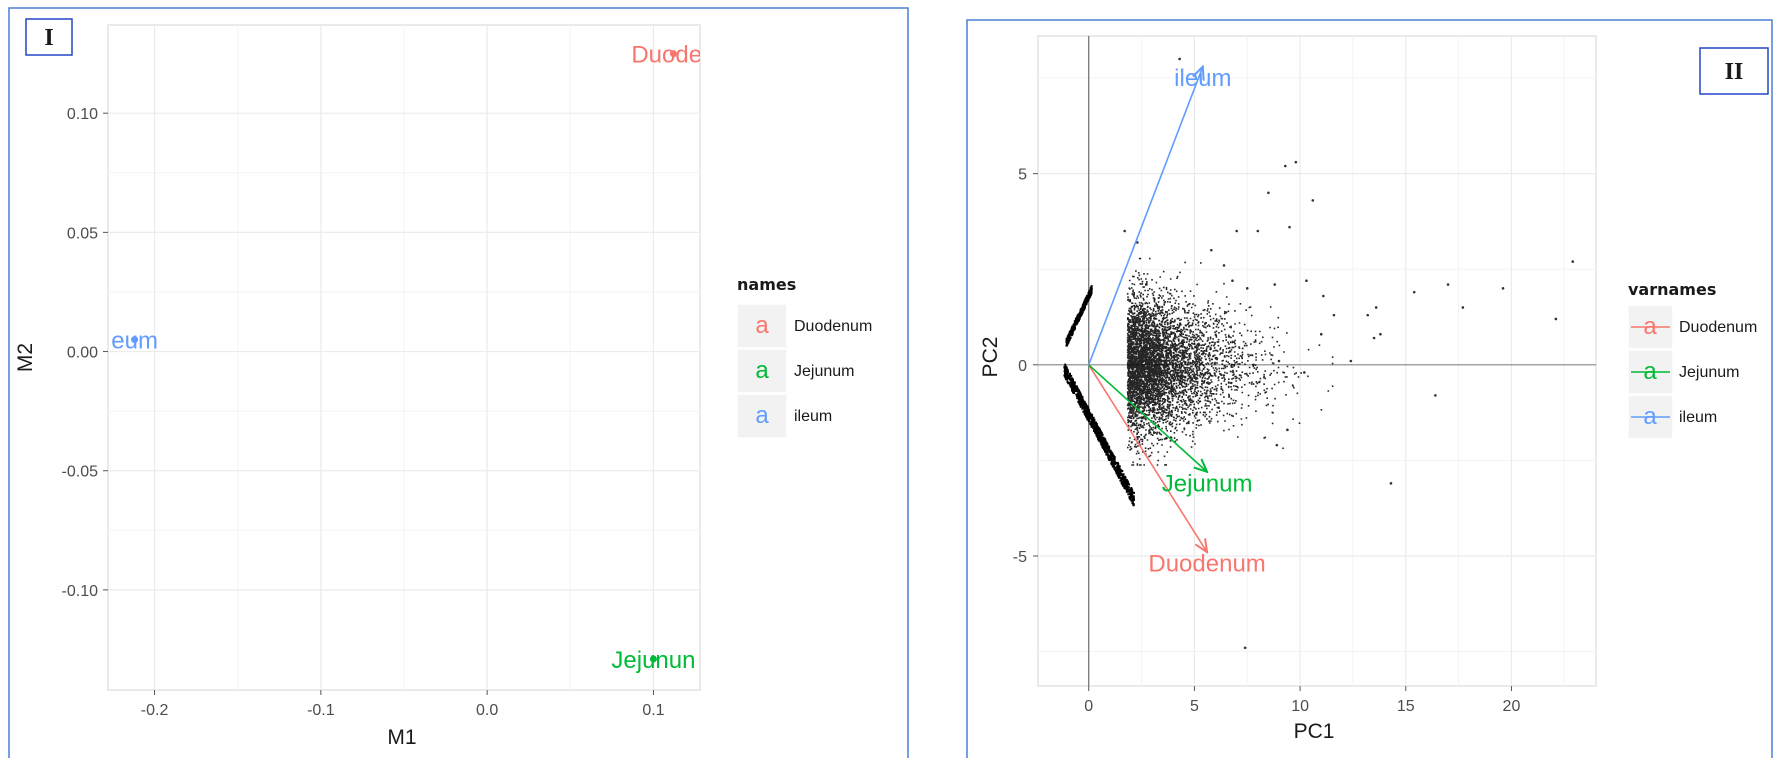  I want to click on panel-label-left: I, so click(48, 38).